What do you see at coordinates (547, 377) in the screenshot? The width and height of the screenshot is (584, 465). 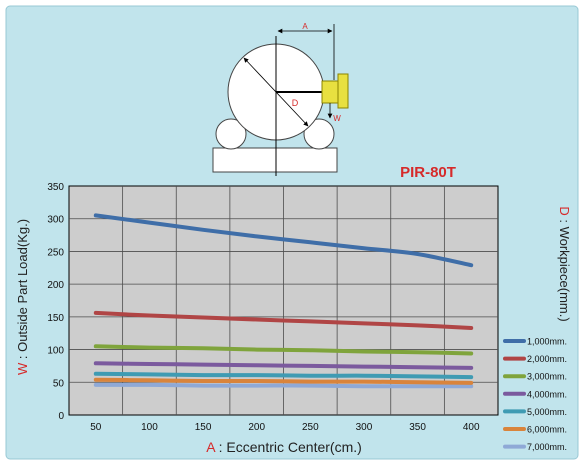 I see `legend-label: 3,000mm.` at bounding box center [547, 377].